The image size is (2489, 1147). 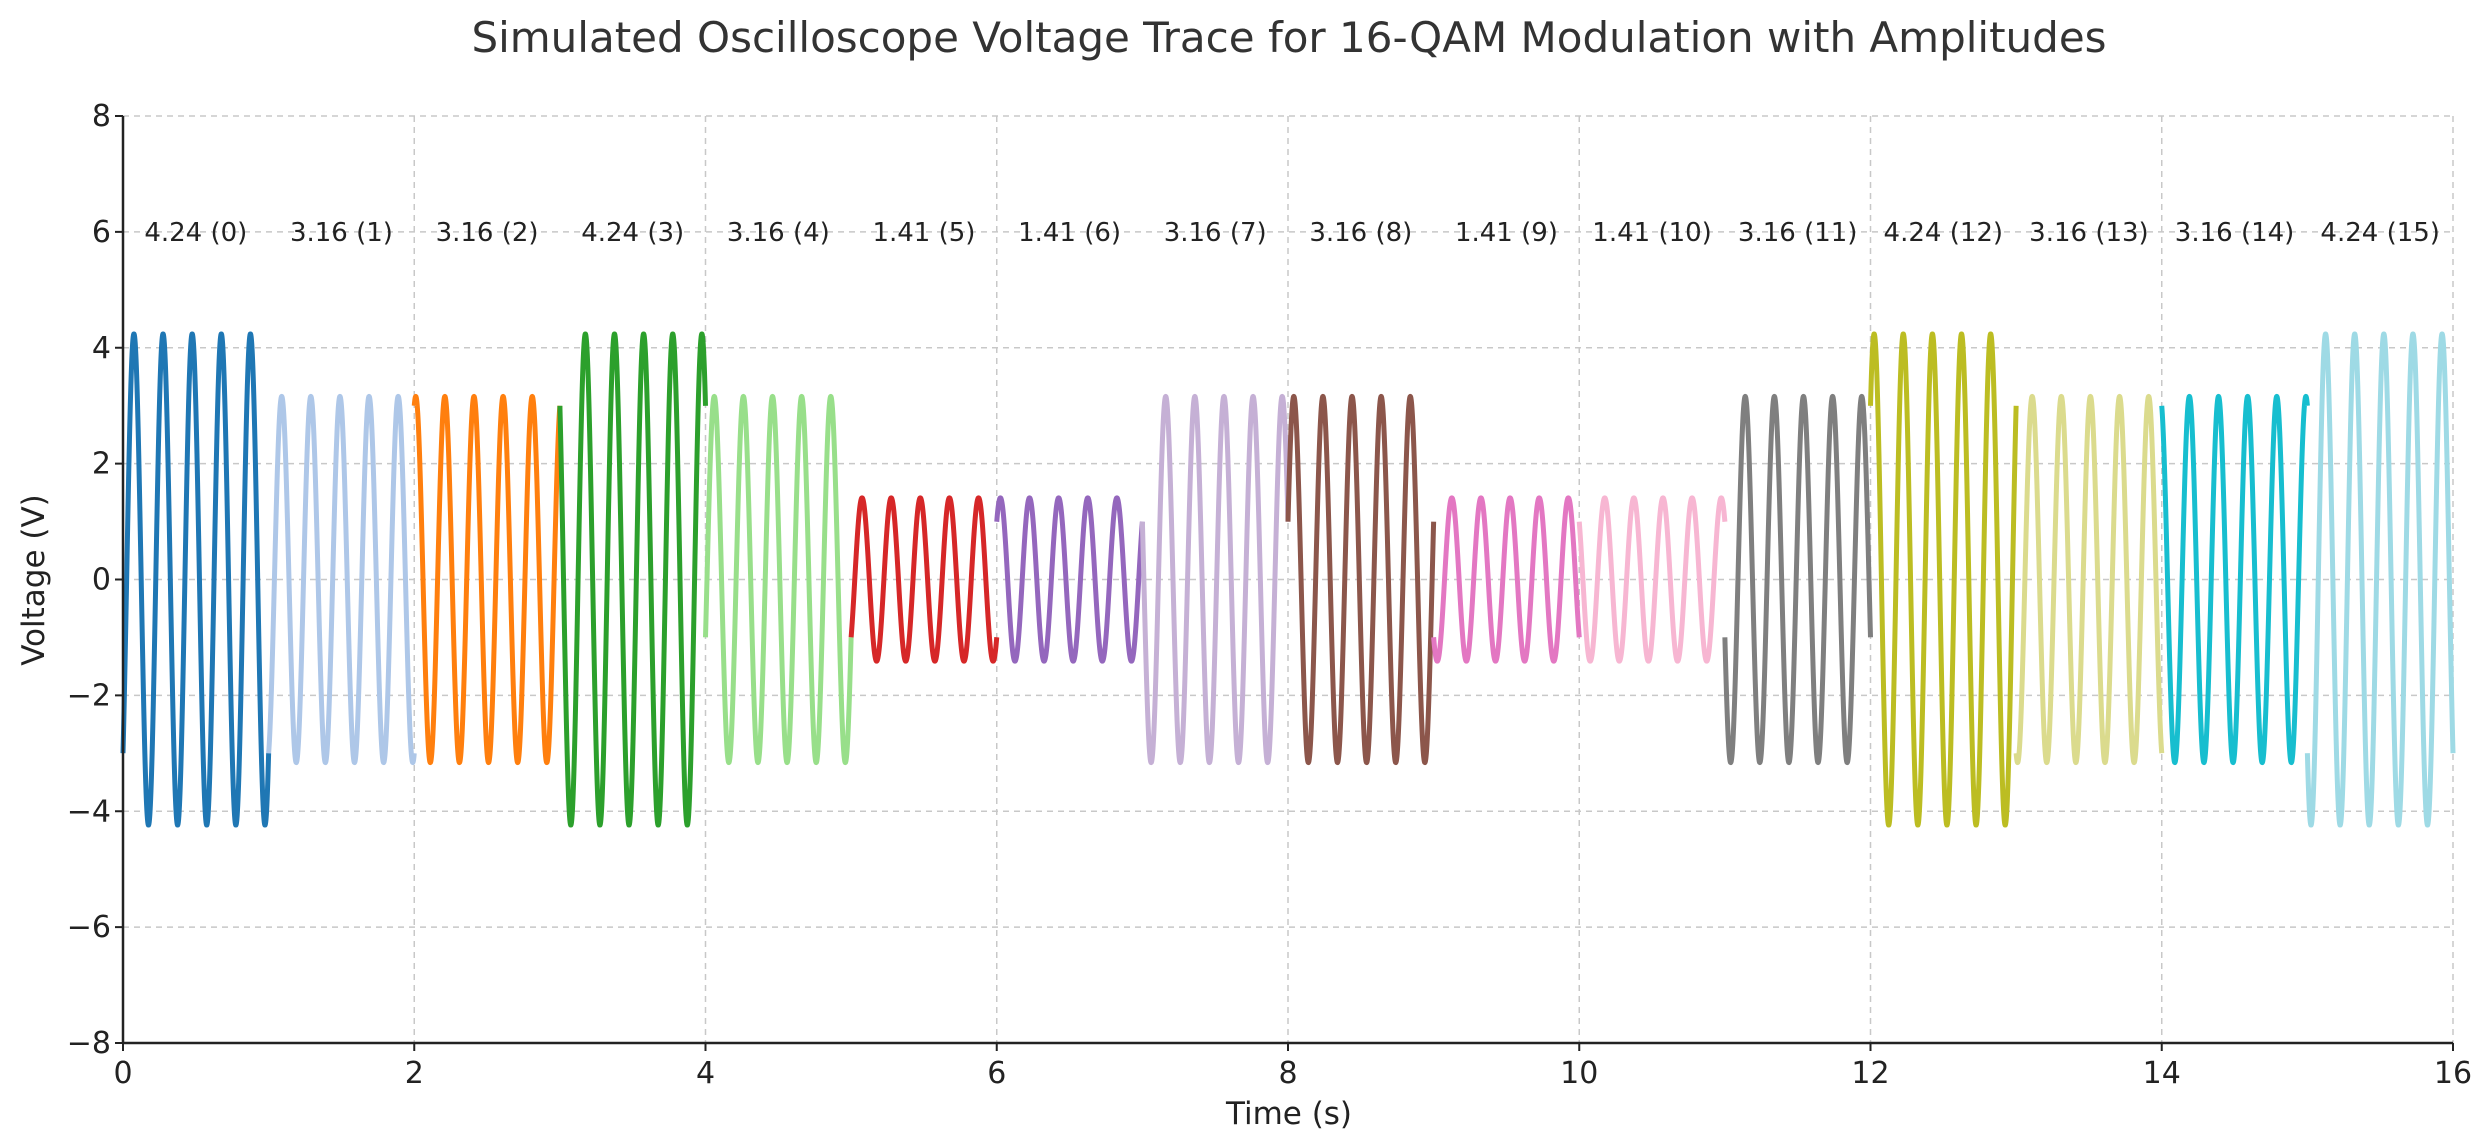 I want to click on segment-label-4: 3.16 (4), so click(x=778, y=233).